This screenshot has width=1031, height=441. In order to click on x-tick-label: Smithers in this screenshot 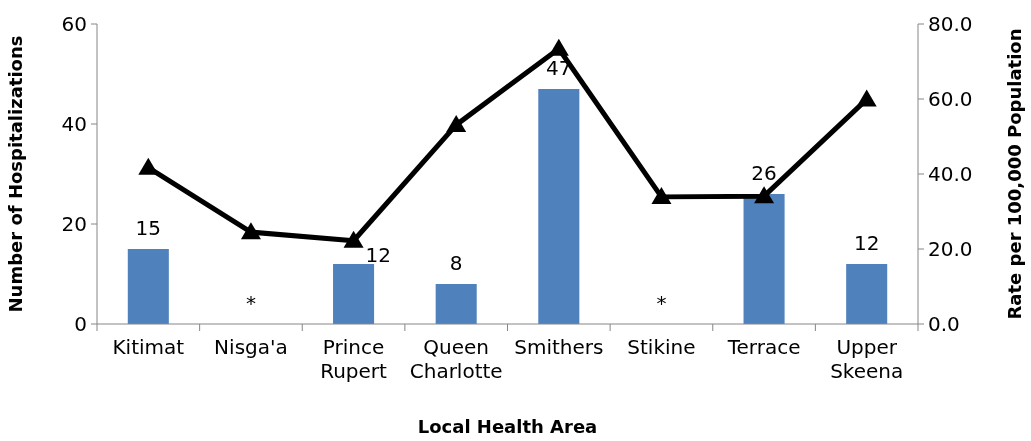, I will do `click(559, 347)`.